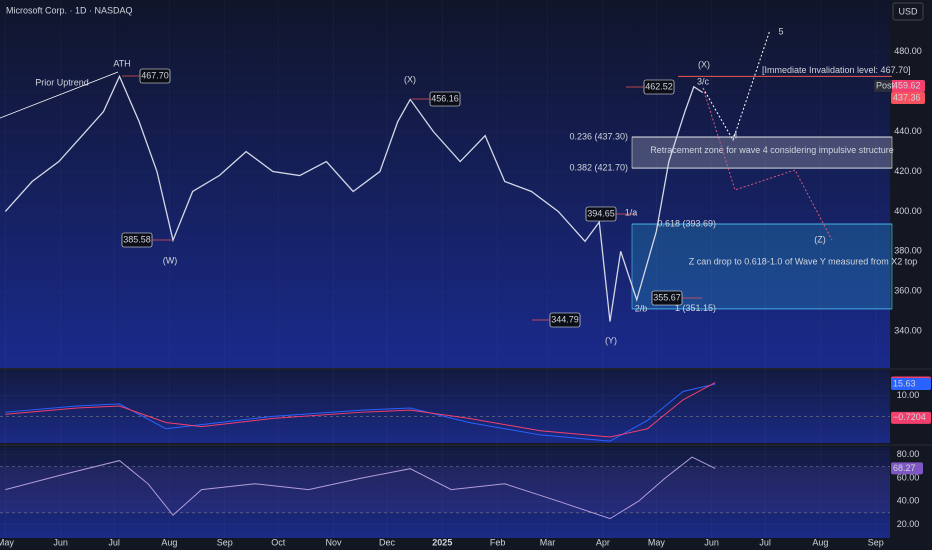 The image size is (932, 550). What do you see at coordinates (908, 51) in the screenshot?
I see `y-tick-label: 480.00` at bounding box center [908, 51].